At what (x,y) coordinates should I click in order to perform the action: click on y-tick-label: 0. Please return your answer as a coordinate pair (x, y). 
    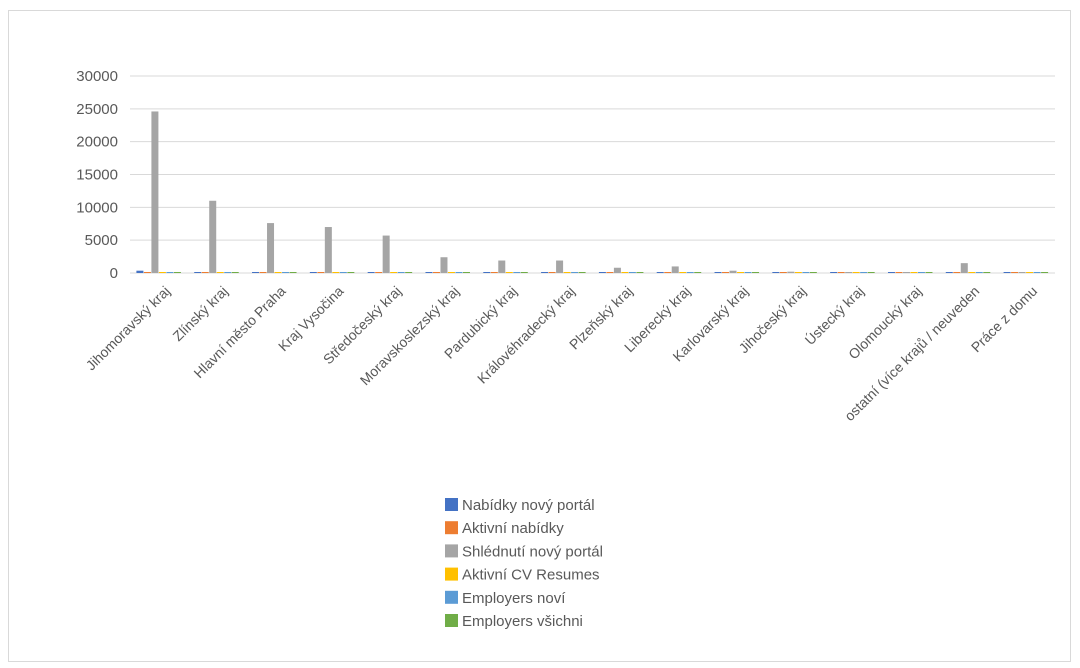
    Looking at the image, I should click on (114, 273).